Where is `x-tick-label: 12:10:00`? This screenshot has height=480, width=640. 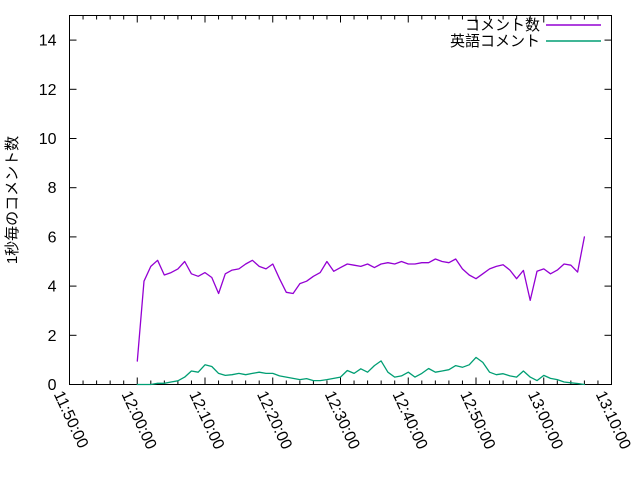 x-tick-label: 12:10:00 is located at coordinates (206, 421).